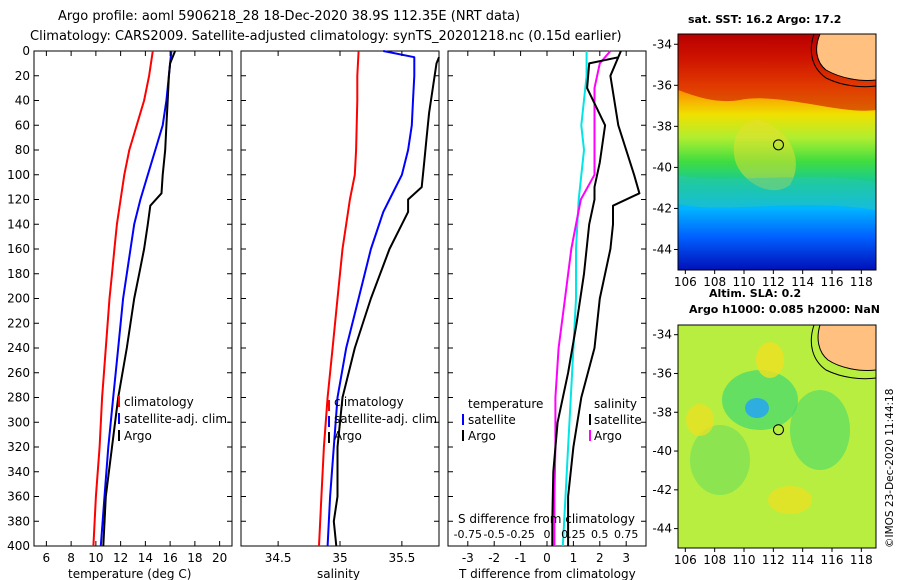  I want to click on temperature-ytick-label-12: 240, so click(18, 348).